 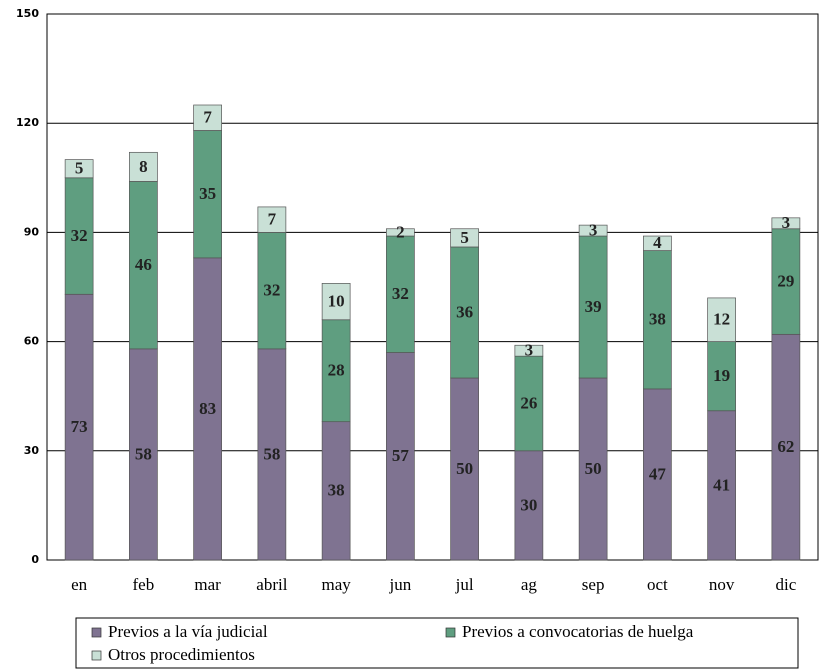 I want to click on data-label: 12, so click(x=721, y=319).